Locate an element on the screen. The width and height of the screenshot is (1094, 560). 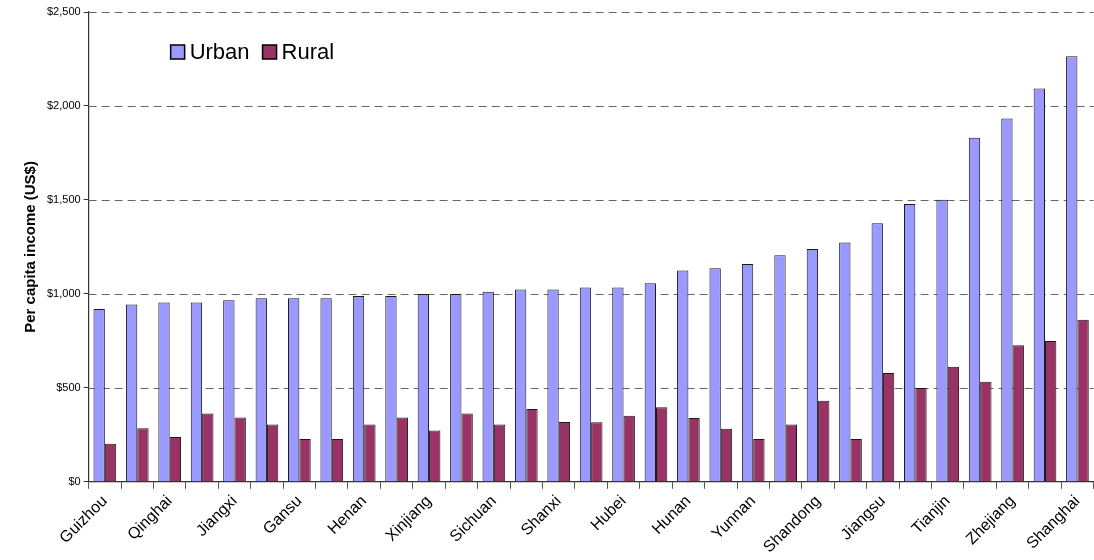
y-tick-label: $1,500 is located at coordinates (63, 198).